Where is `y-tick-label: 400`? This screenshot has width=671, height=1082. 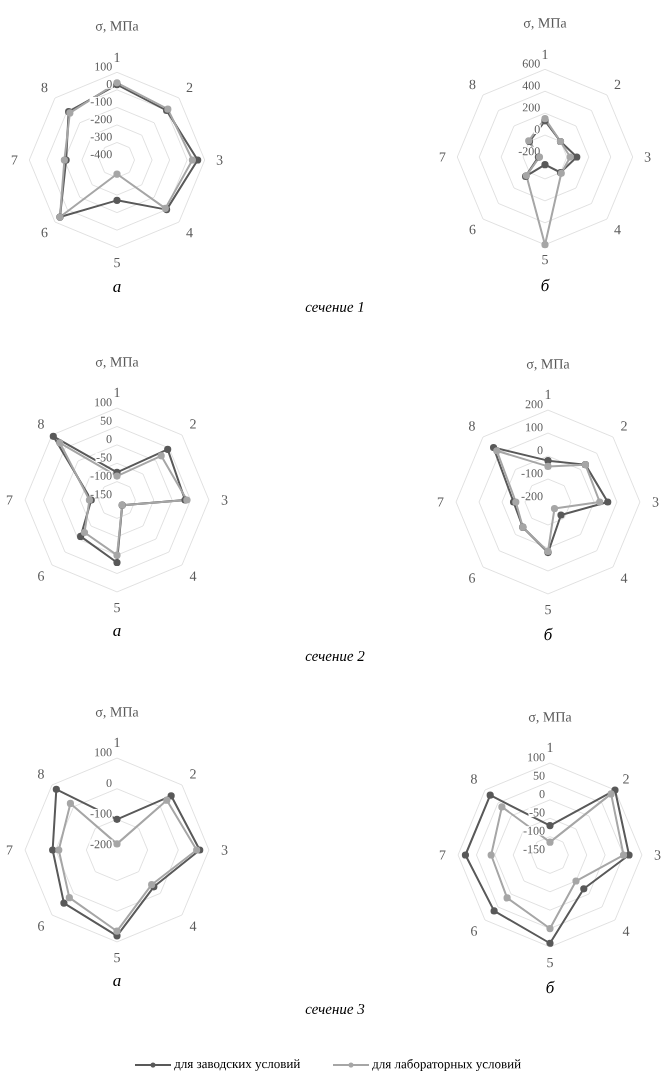 y-tick-label: 400 is located at coordinates (531, 85).